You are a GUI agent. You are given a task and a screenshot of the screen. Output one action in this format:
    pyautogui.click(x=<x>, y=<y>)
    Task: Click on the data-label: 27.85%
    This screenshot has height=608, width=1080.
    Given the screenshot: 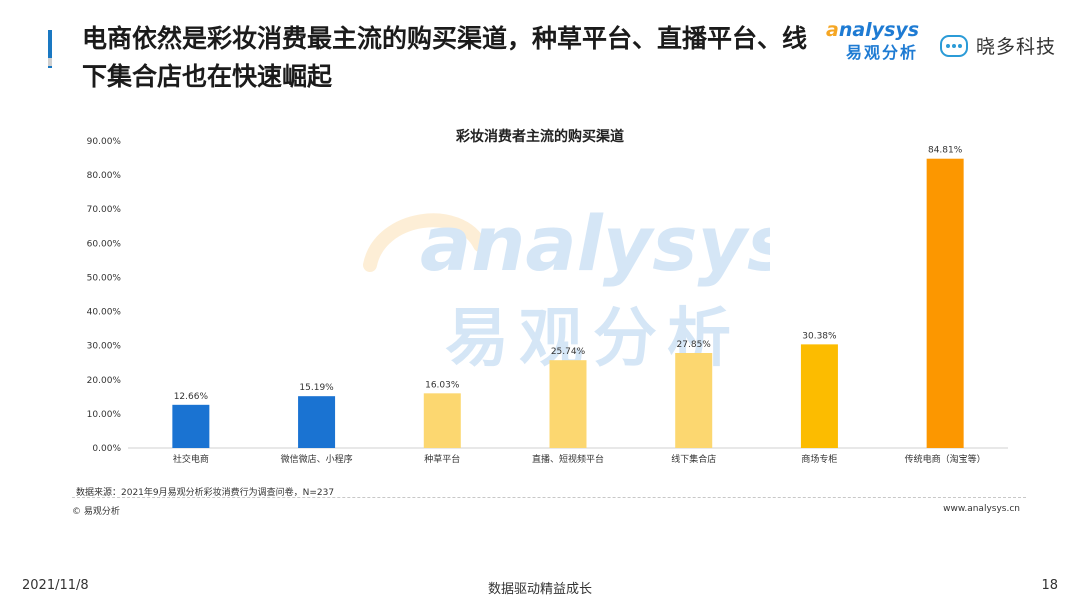 What is the action you would take?
    pyautogui.click(x=694, y=345)
    